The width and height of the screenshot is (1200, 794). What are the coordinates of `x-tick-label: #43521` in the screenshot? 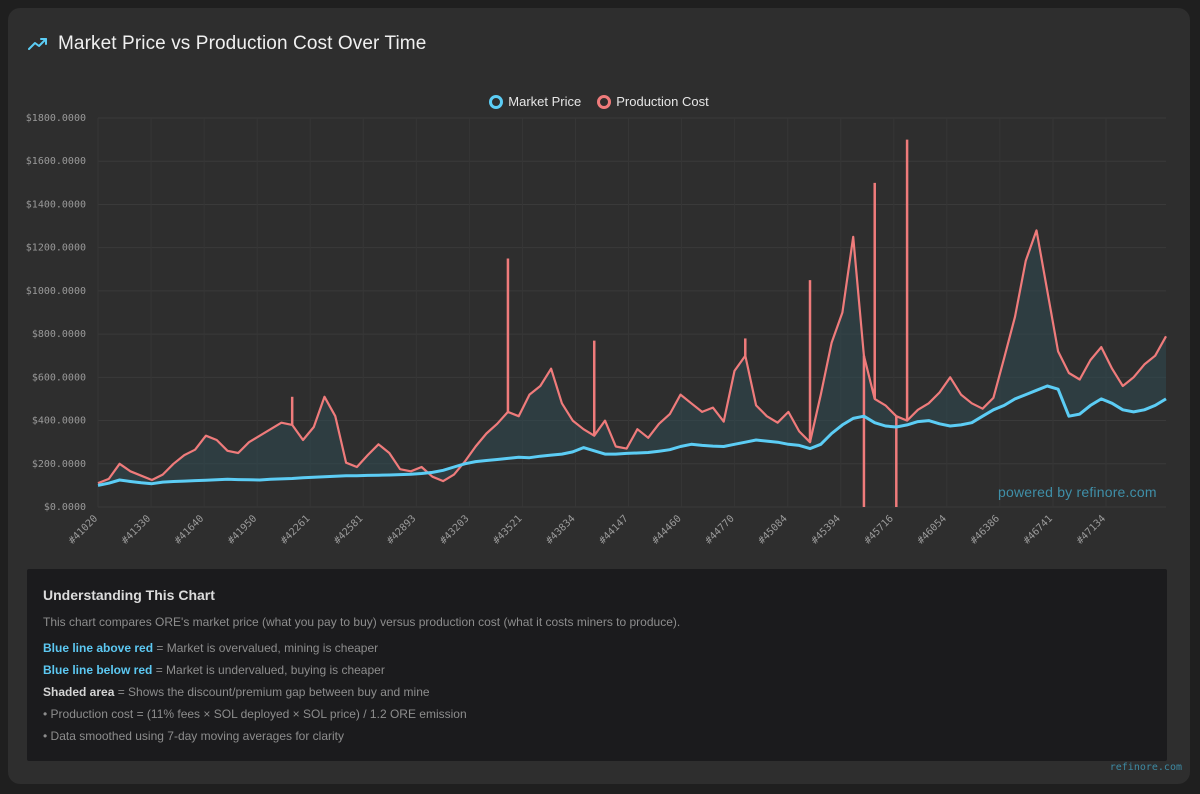 It's located at (507, 529).